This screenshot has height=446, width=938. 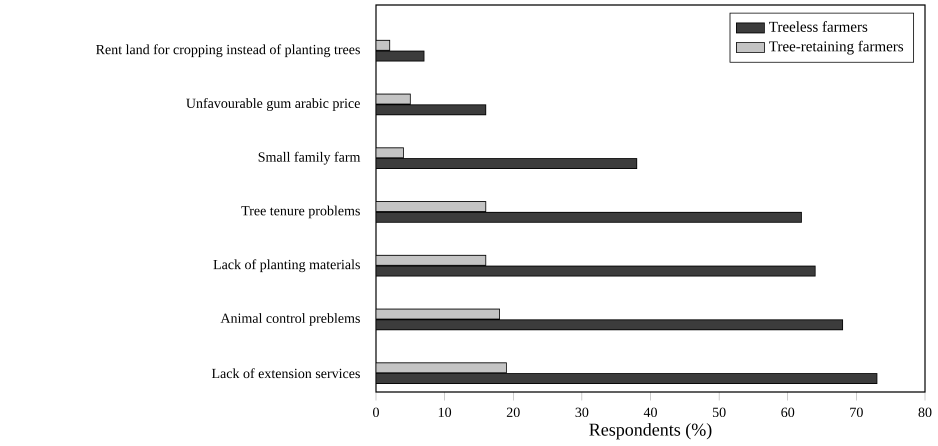 I want to click on x-tick-label: 40, so click(x=650, y=413).